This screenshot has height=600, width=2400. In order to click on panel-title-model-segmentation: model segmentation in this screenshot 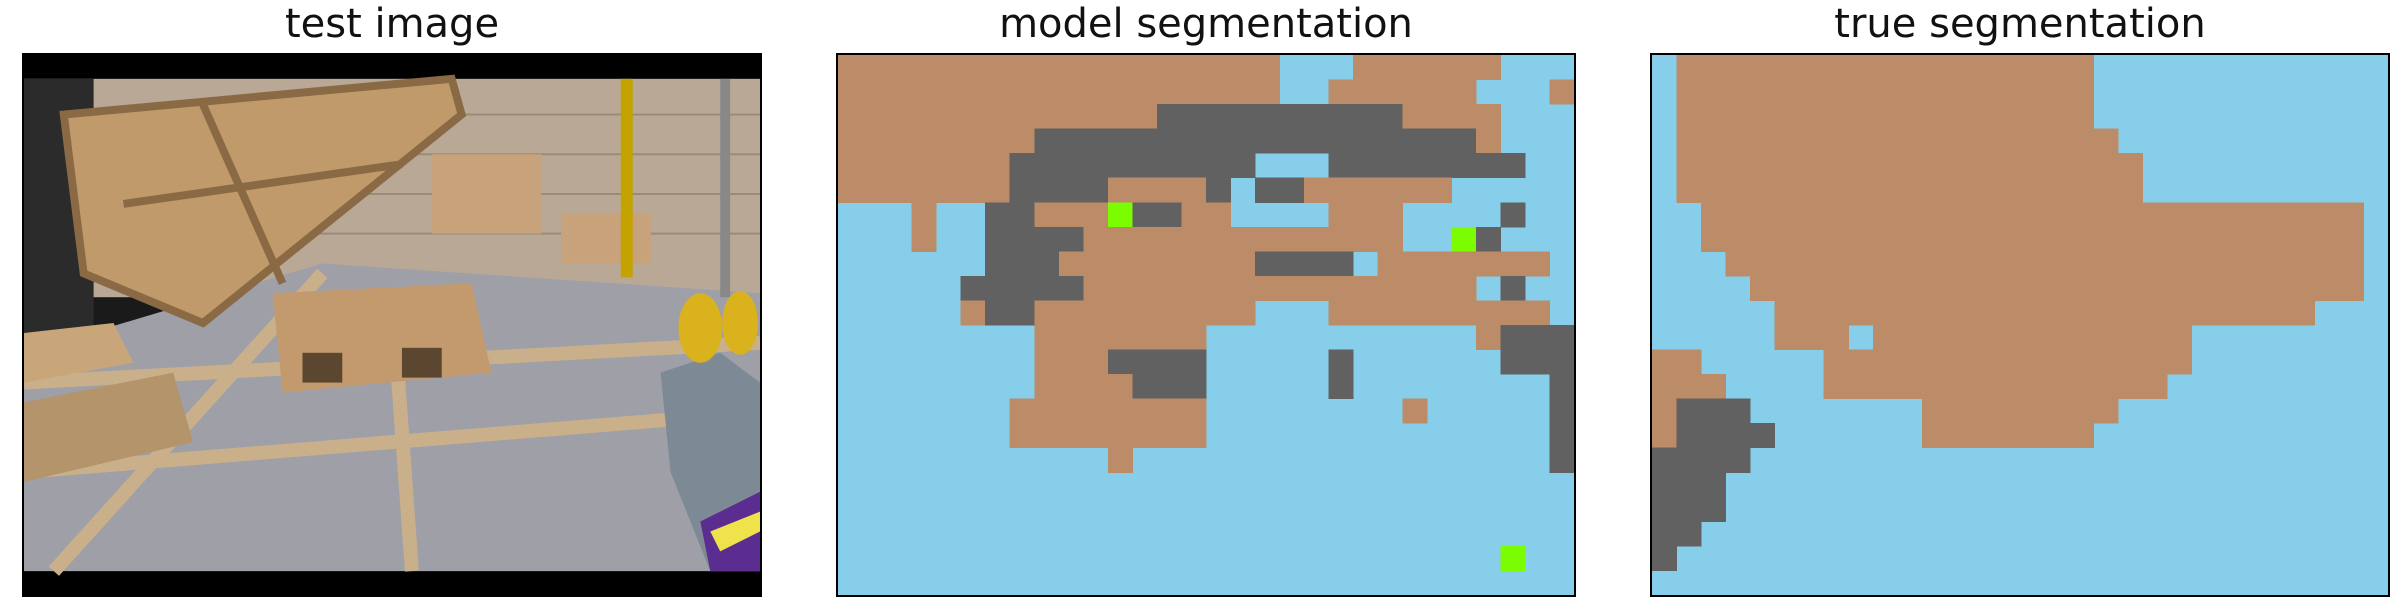, I will do `click(1206, 24)`.